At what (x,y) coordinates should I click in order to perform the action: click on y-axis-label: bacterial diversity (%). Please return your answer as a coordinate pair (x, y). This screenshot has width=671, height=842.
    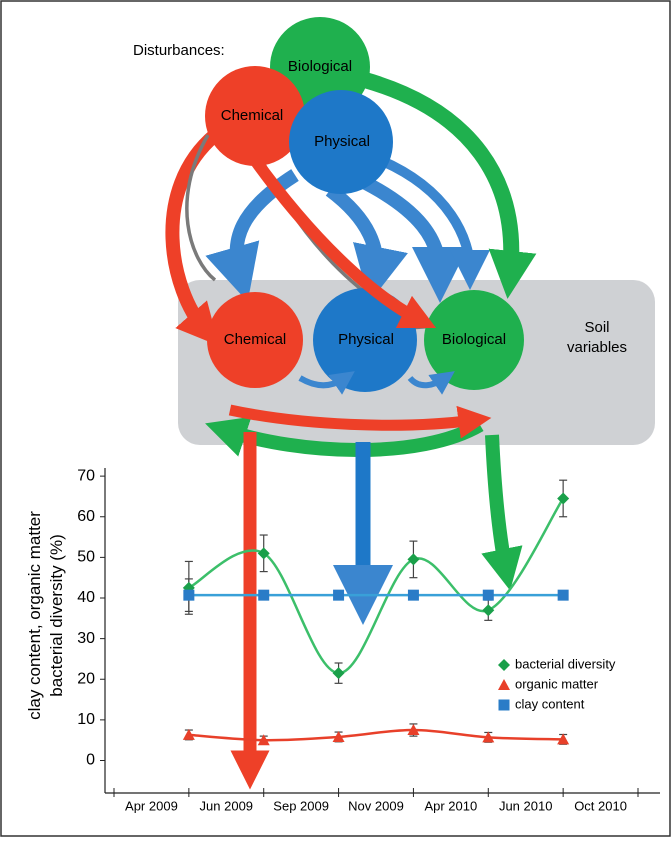
    Looking at the image, I should click on (56, 615).